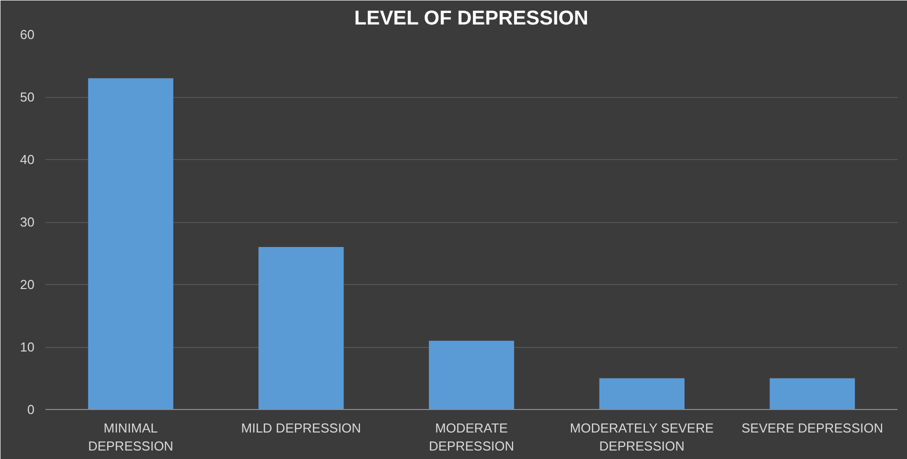 The height and width of the screenshot is (459, 907). Describe the element at coordinates (27, 347) in the screenshot. I see `y-tick-label: 10` at that location.